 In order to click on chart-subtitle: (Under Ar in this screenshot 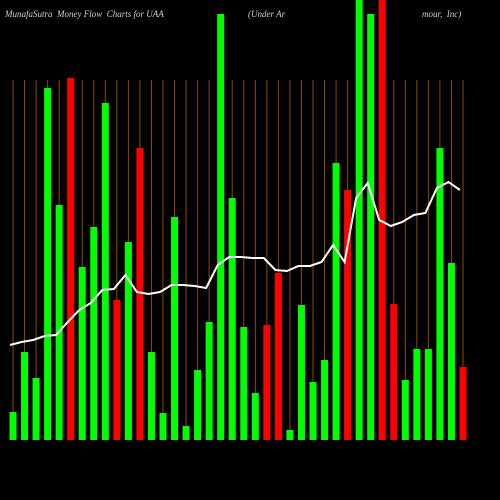, I will do `click(267, 14)`.